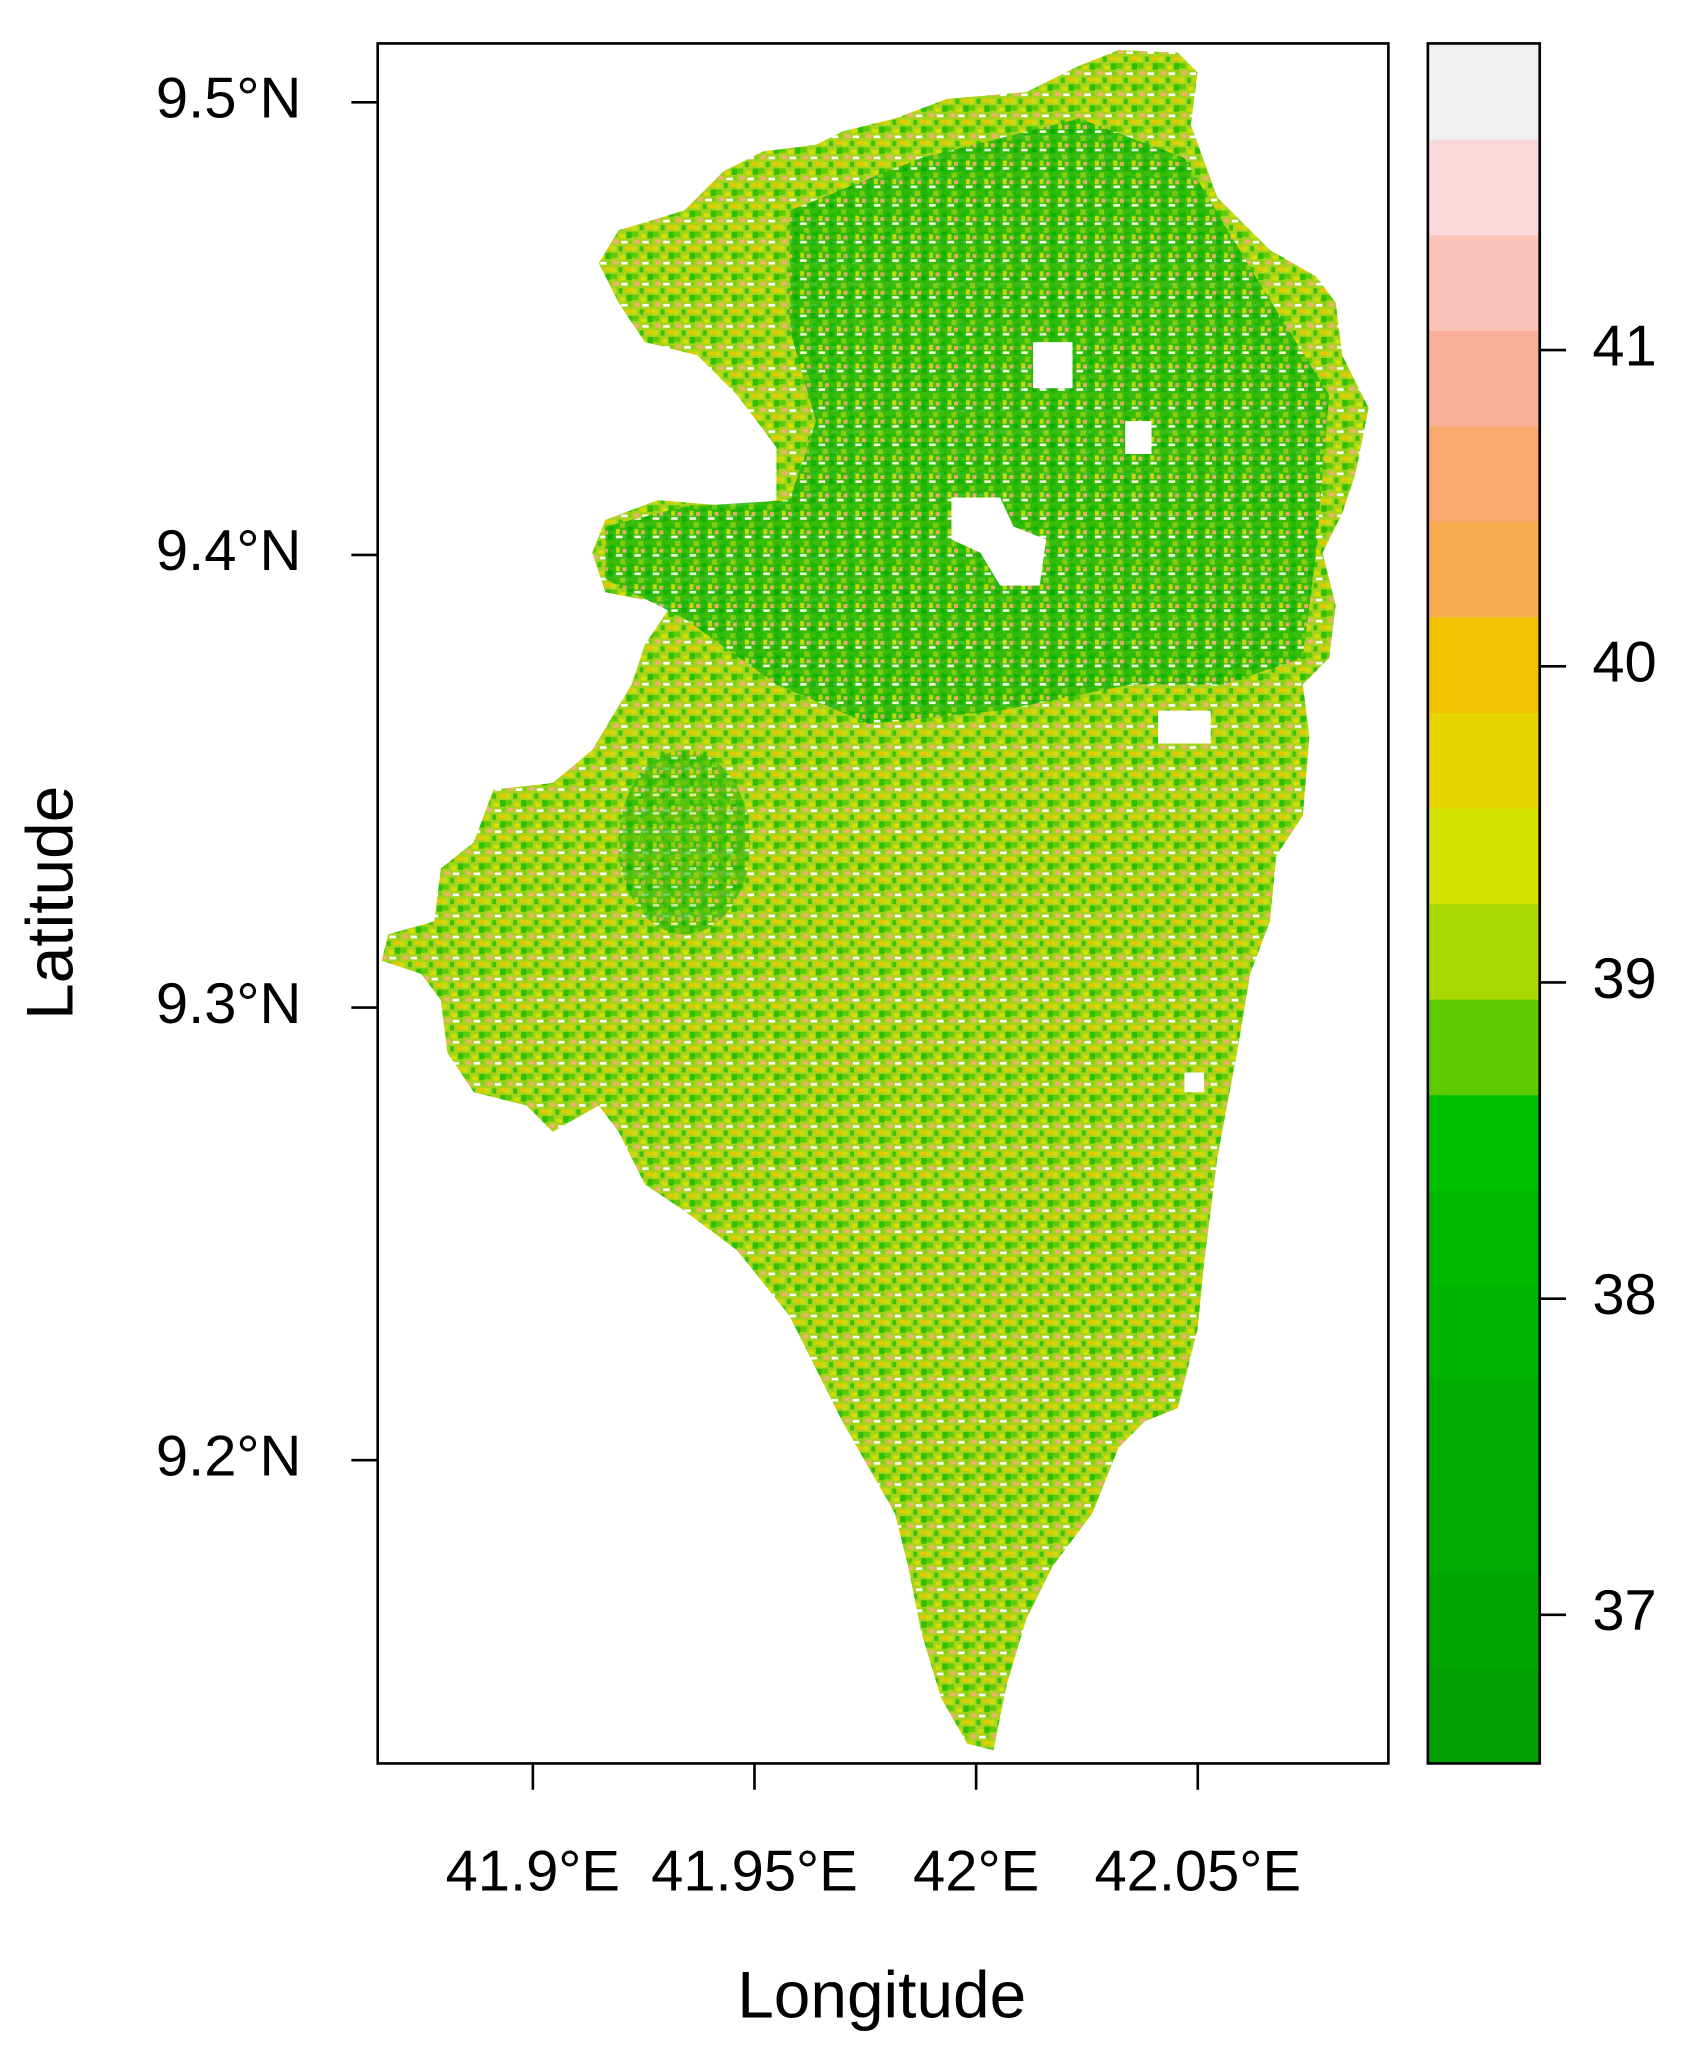 This screenshot has height=2059, width=1691. I want to click on colorbar-tick-label: 39, so click(1624, 979).